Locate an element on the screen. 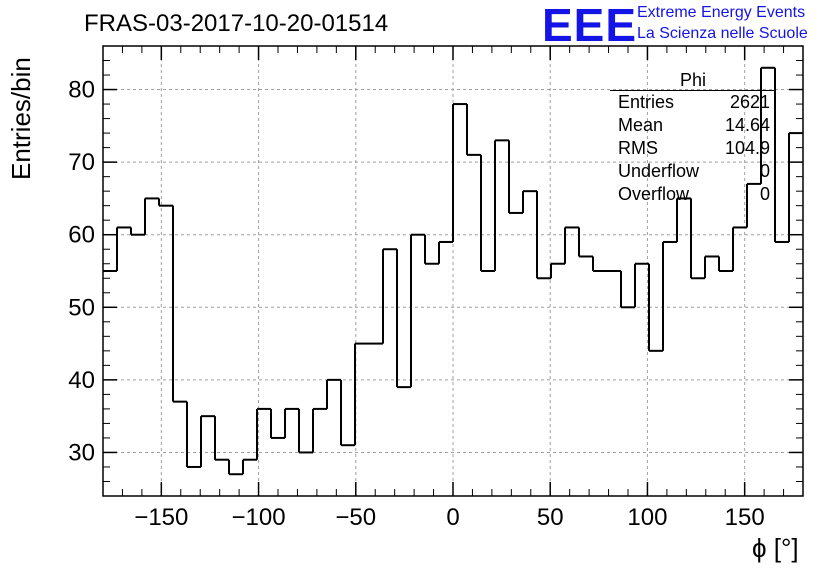  stats-value: 14.64 is located at coordinates (747, 125).